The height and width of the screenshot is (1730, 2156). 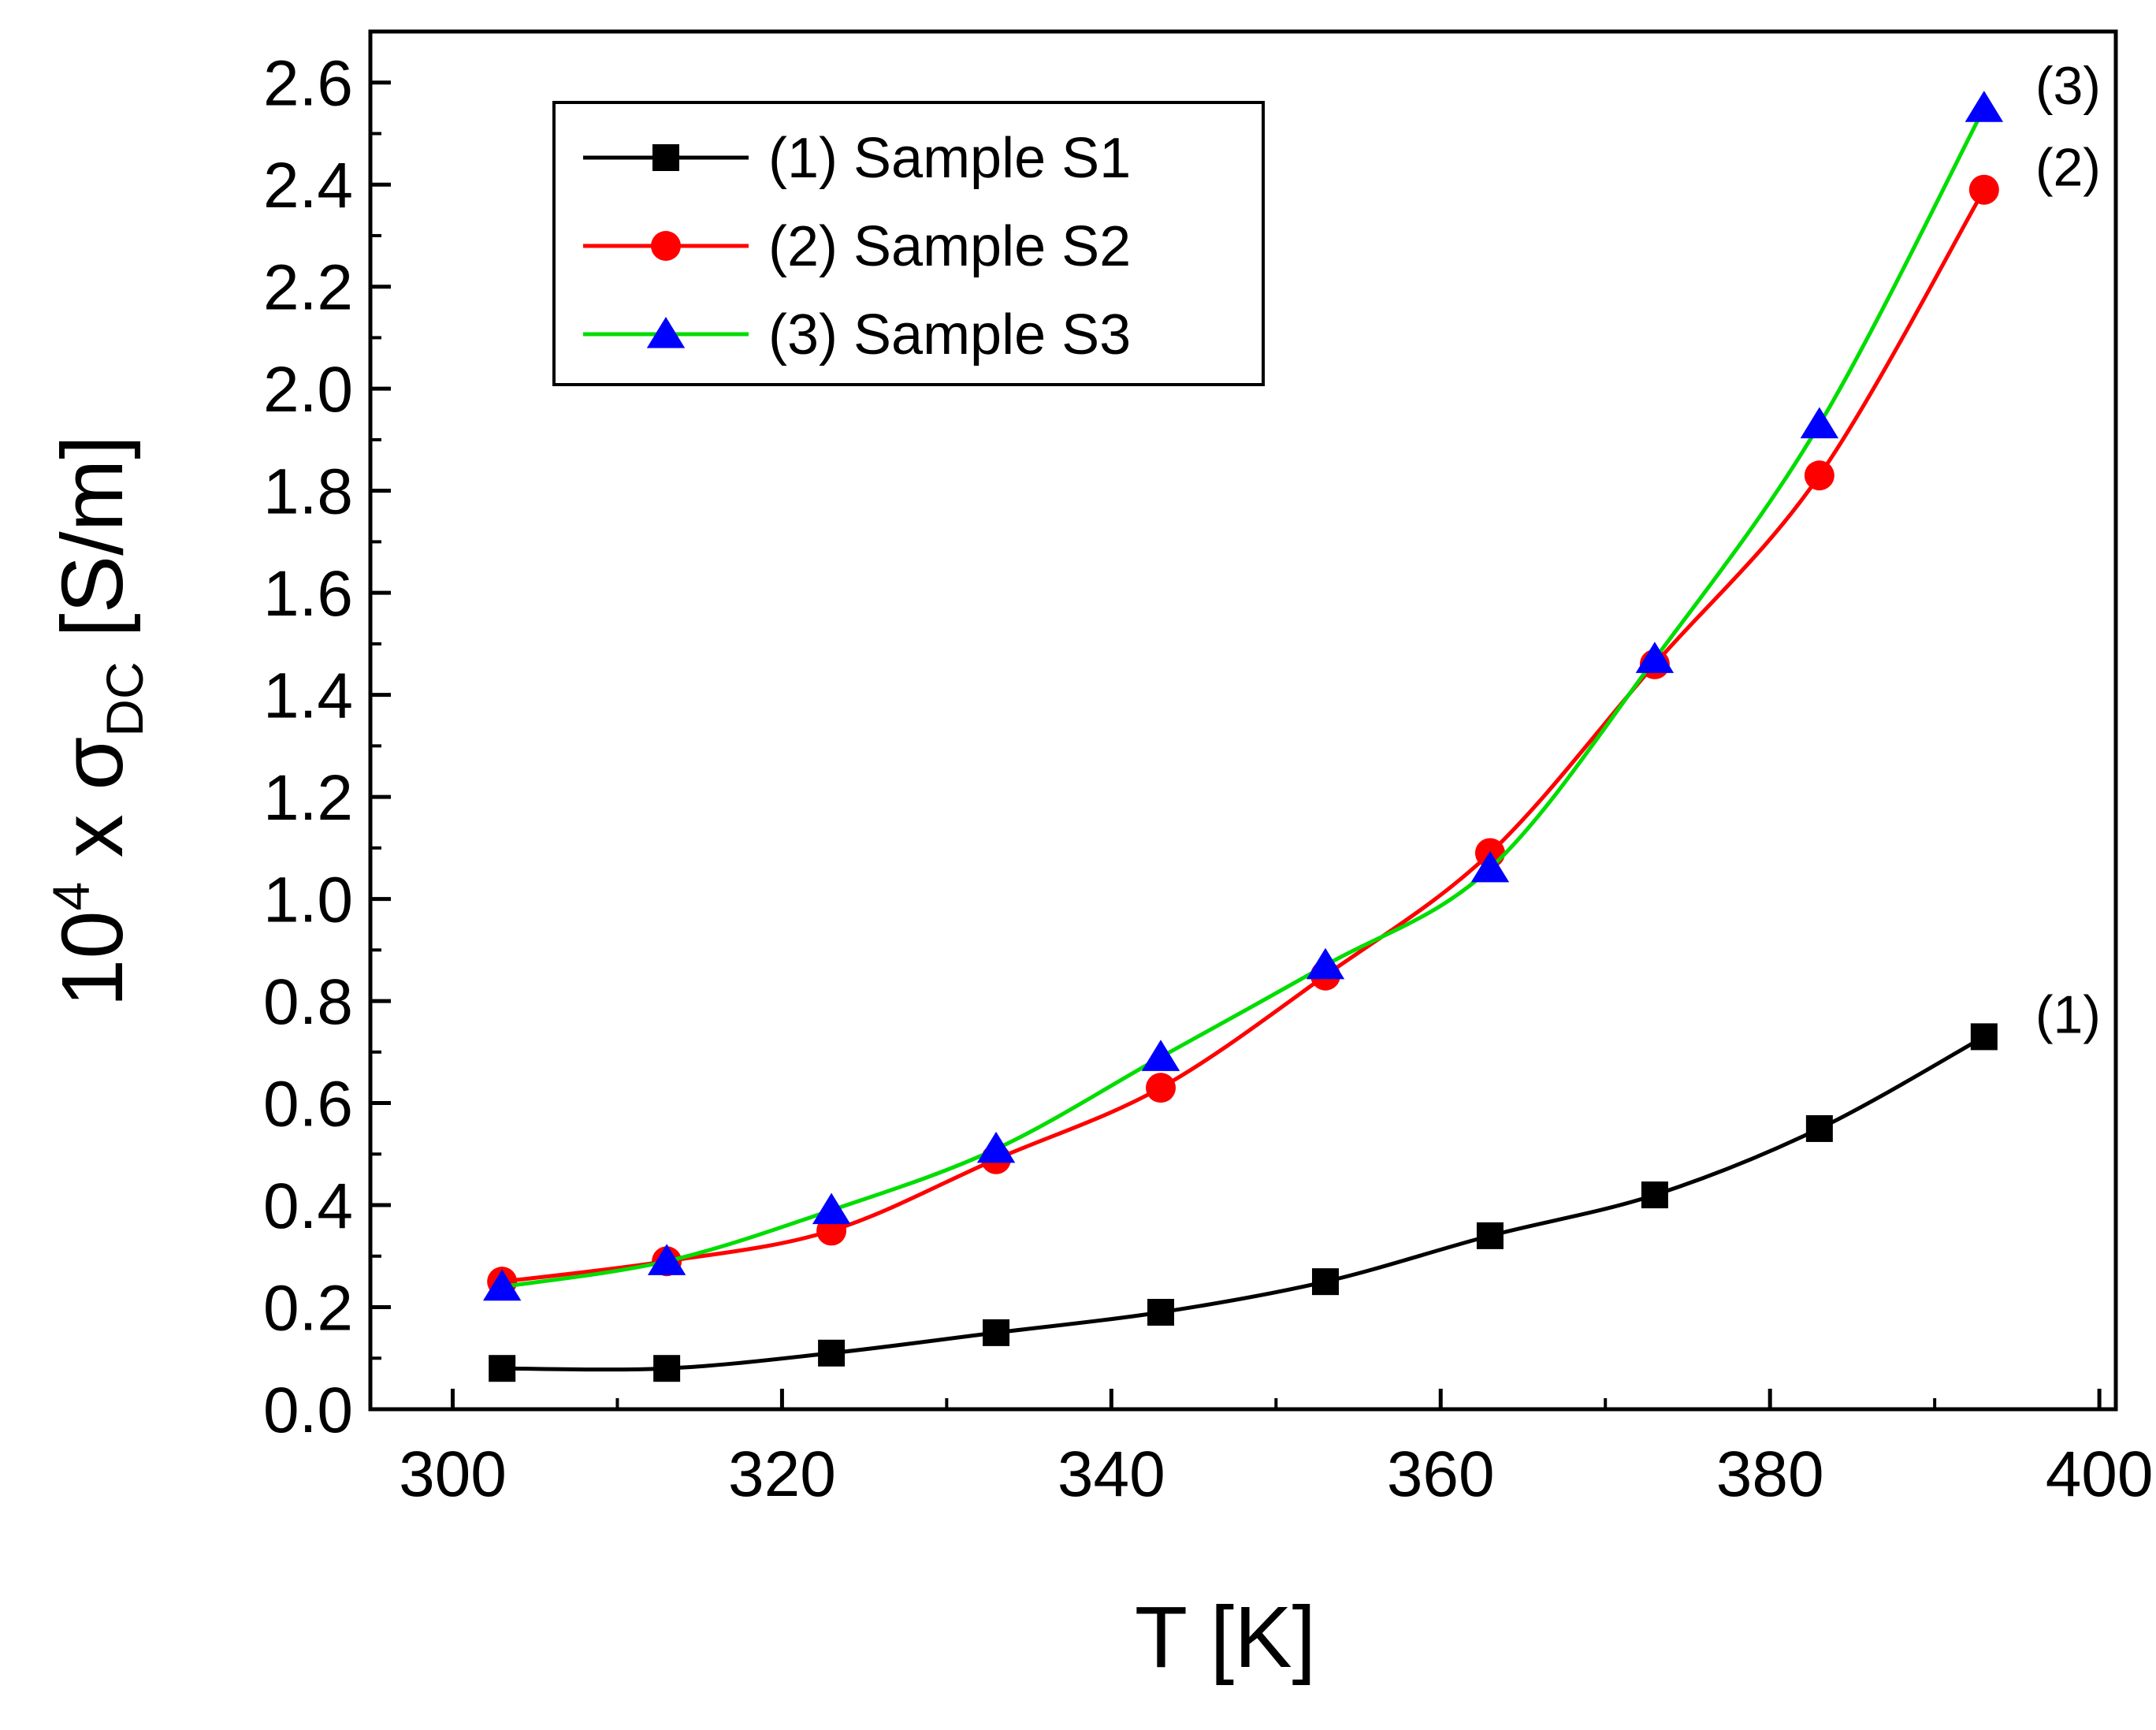 I want to click on x-tick-label: 320, so click(x=782, y=1474).